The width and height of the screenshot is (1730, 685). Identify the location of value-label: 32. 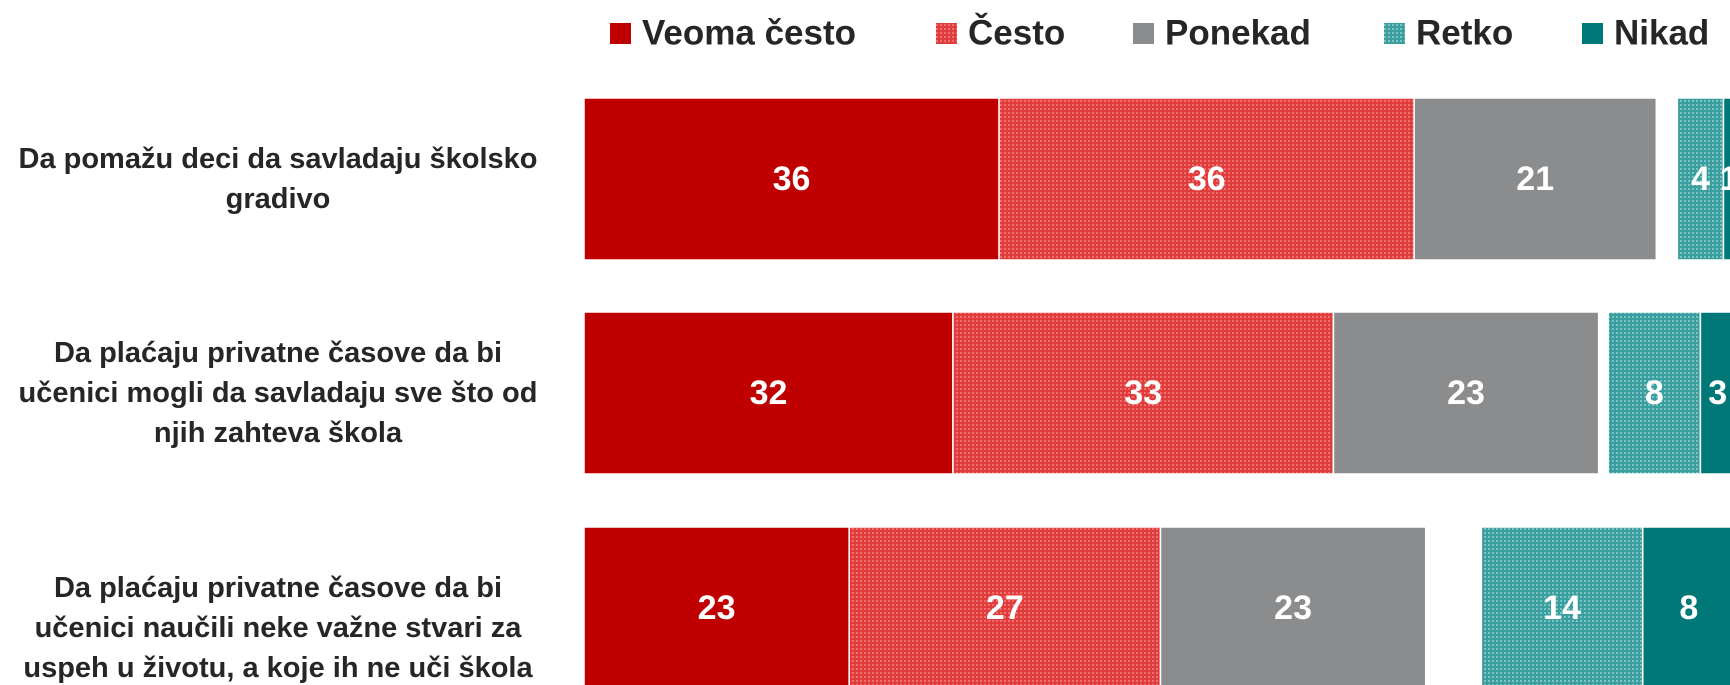
(769, 393).